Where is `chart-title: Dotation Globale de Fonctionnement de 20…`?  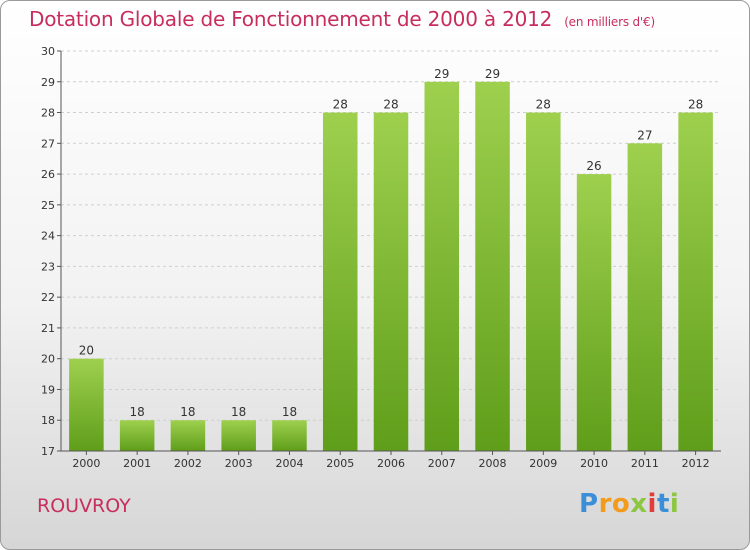
chart-title: Dotation Globale de Fonctionnement de 20… is located at coordinates (342, 19).